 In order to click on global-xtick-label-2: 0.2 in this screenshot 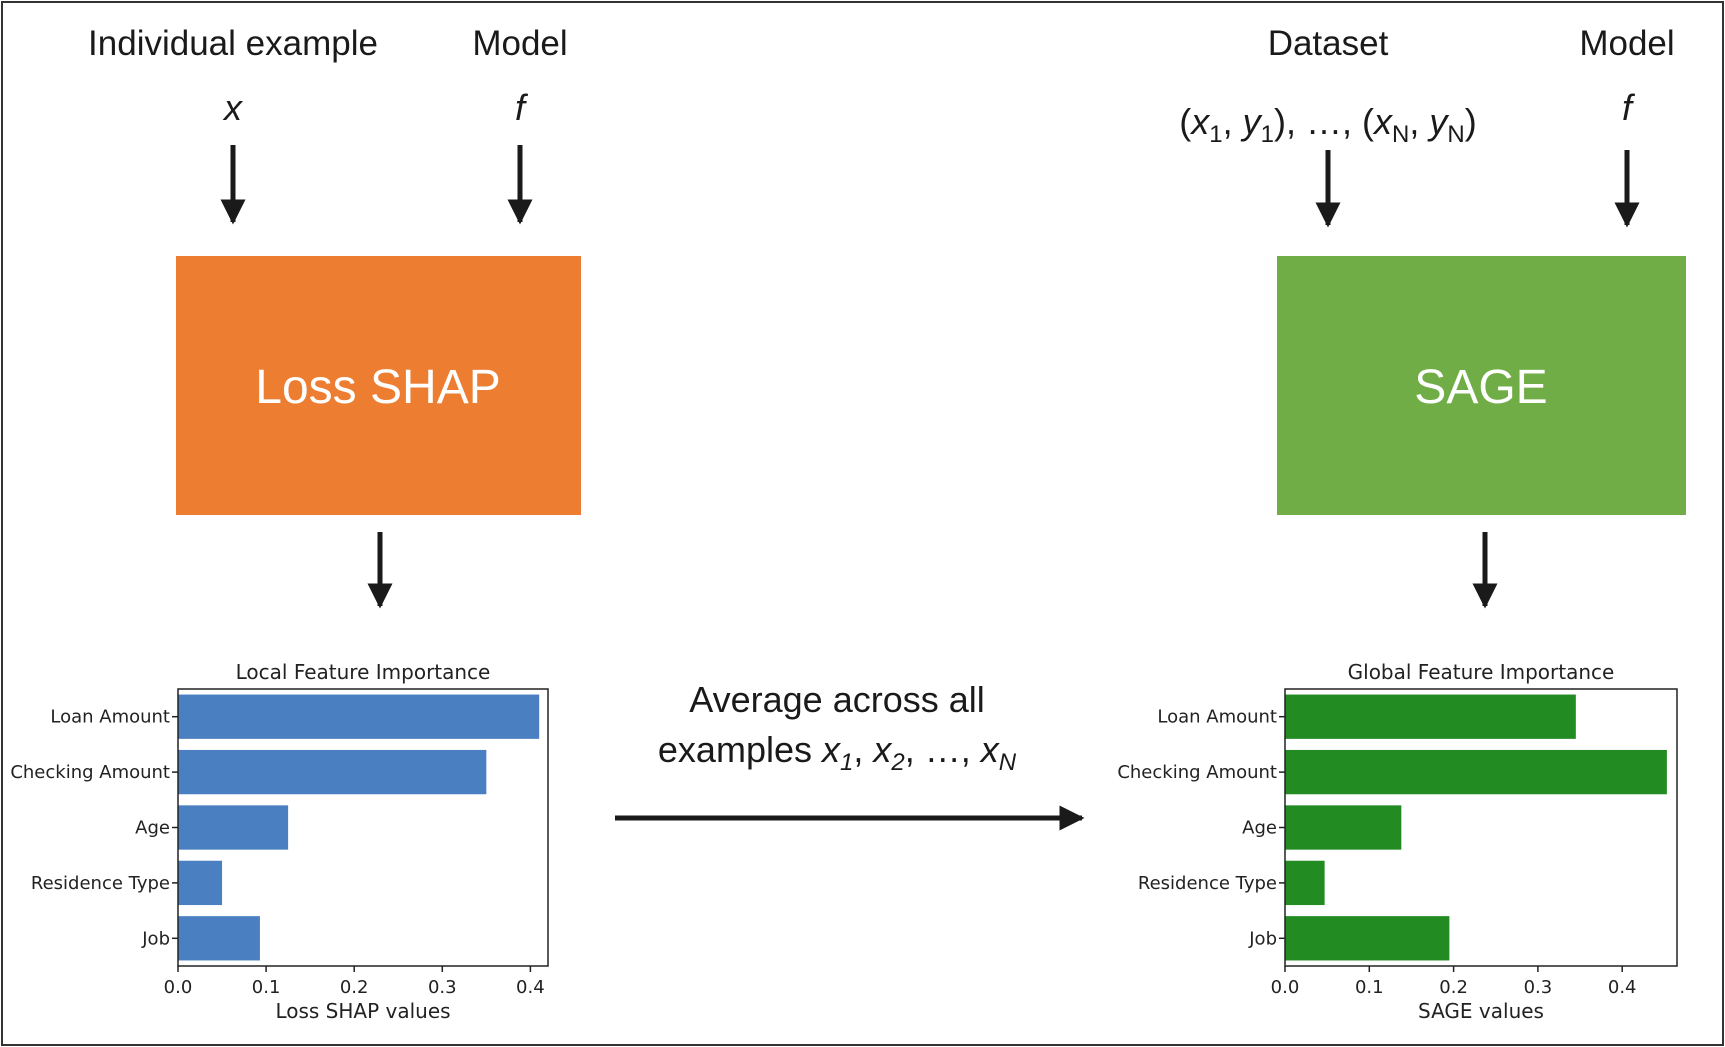, I will do `click(1453, 987)`.